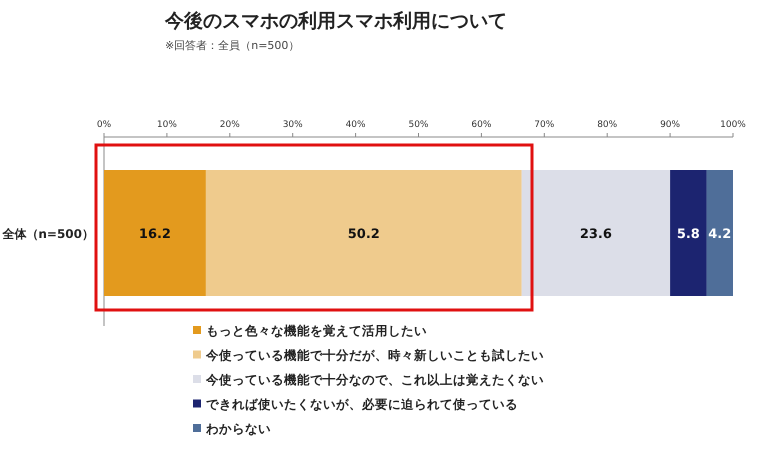 The width and height of the screenshot is (767, 476). What do you see at coordinates (293, 125) in the screenshot?
I see `x-tick-label: 30%` at bounding box center [293, 125].